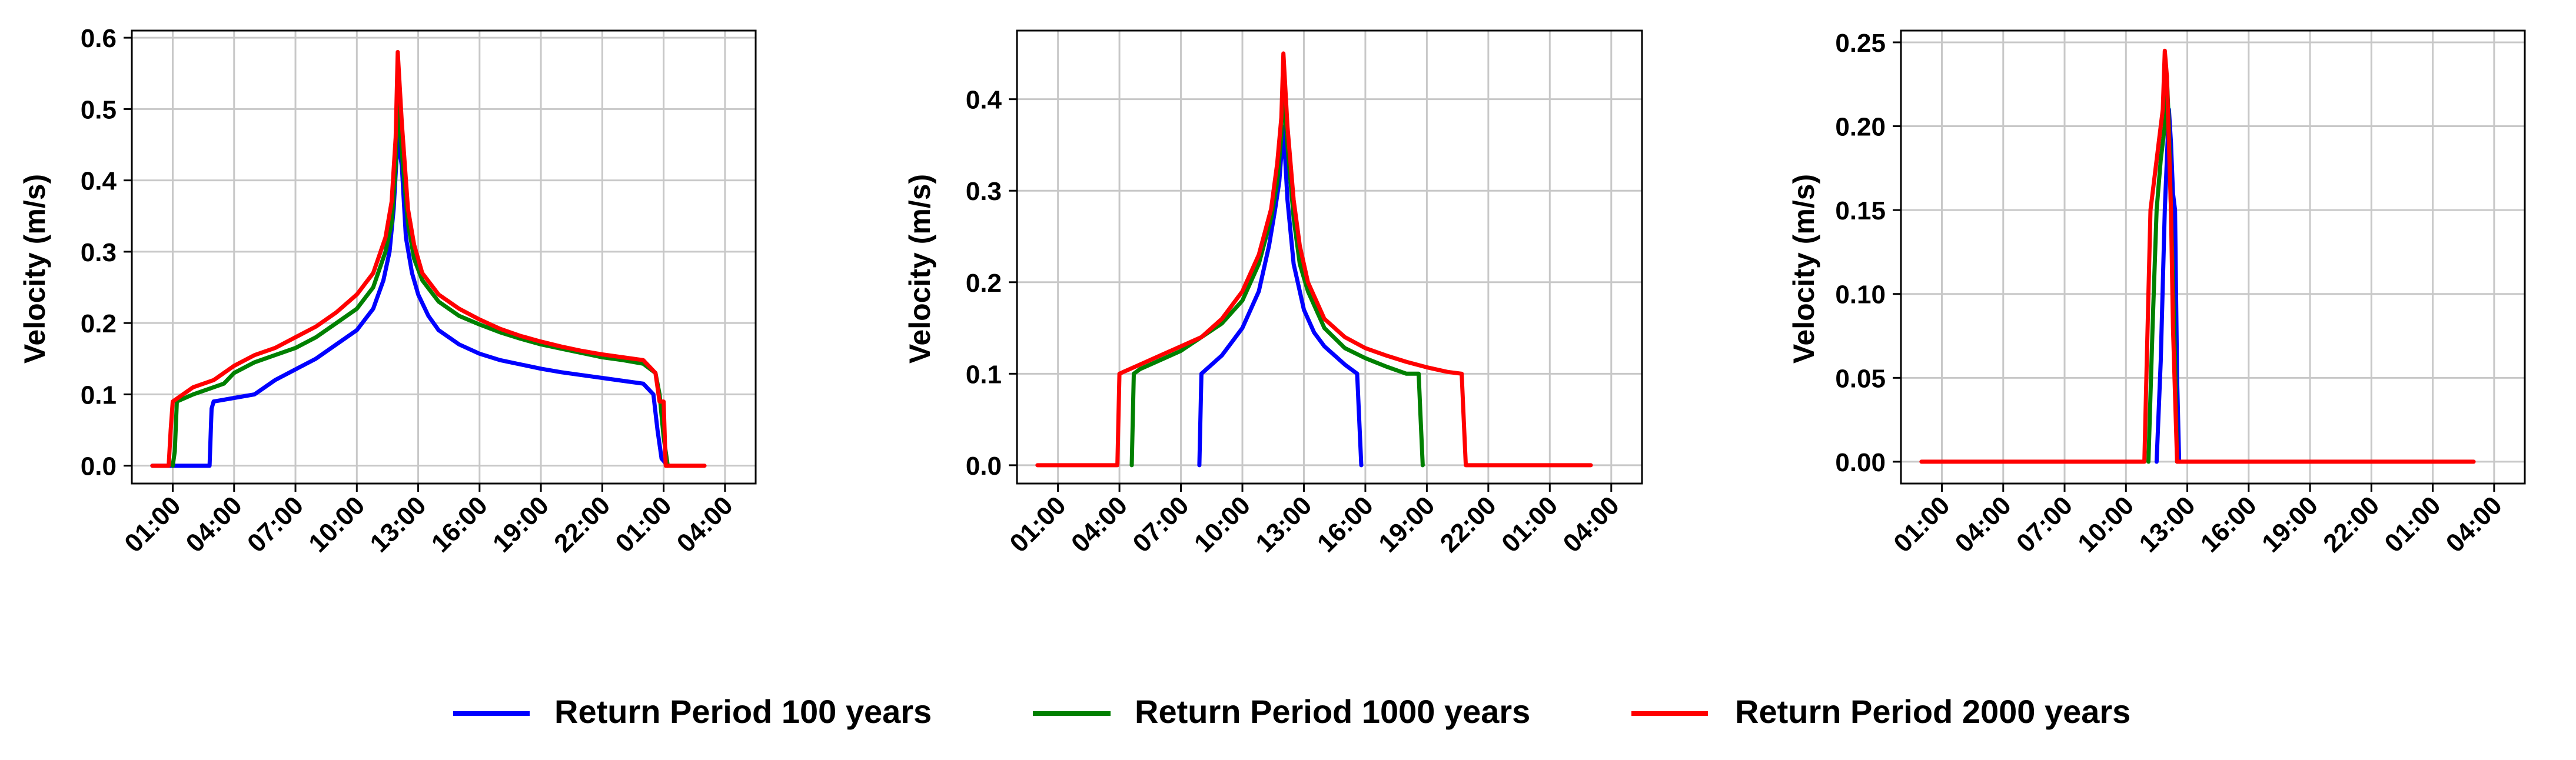 This screenshot has width=2576, height=760. Describe the element at coordinates (1860, 295) in the screenshot. I see `y-tick-label: 0.10` at that location.